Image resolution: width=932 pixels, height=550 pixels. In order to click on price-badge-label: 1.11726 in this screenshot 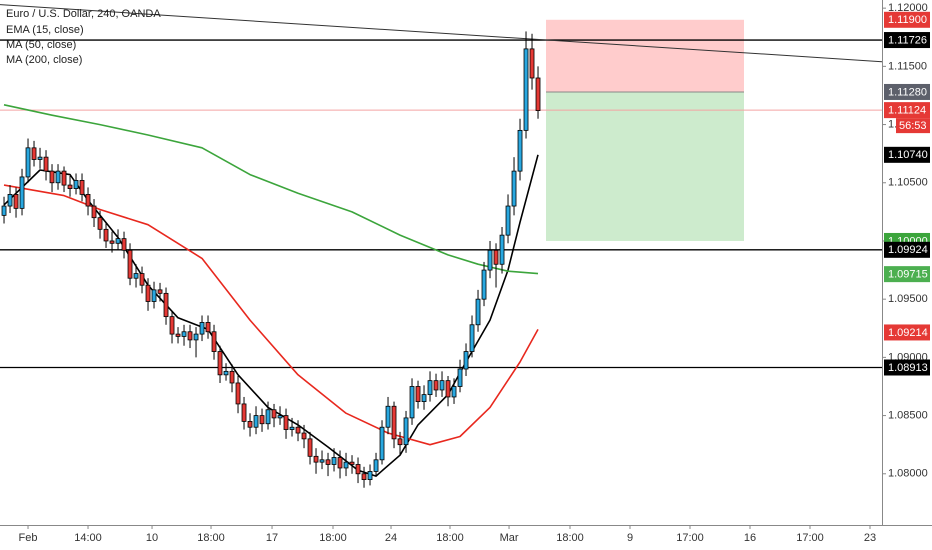, I will do `click(907, 40)`.